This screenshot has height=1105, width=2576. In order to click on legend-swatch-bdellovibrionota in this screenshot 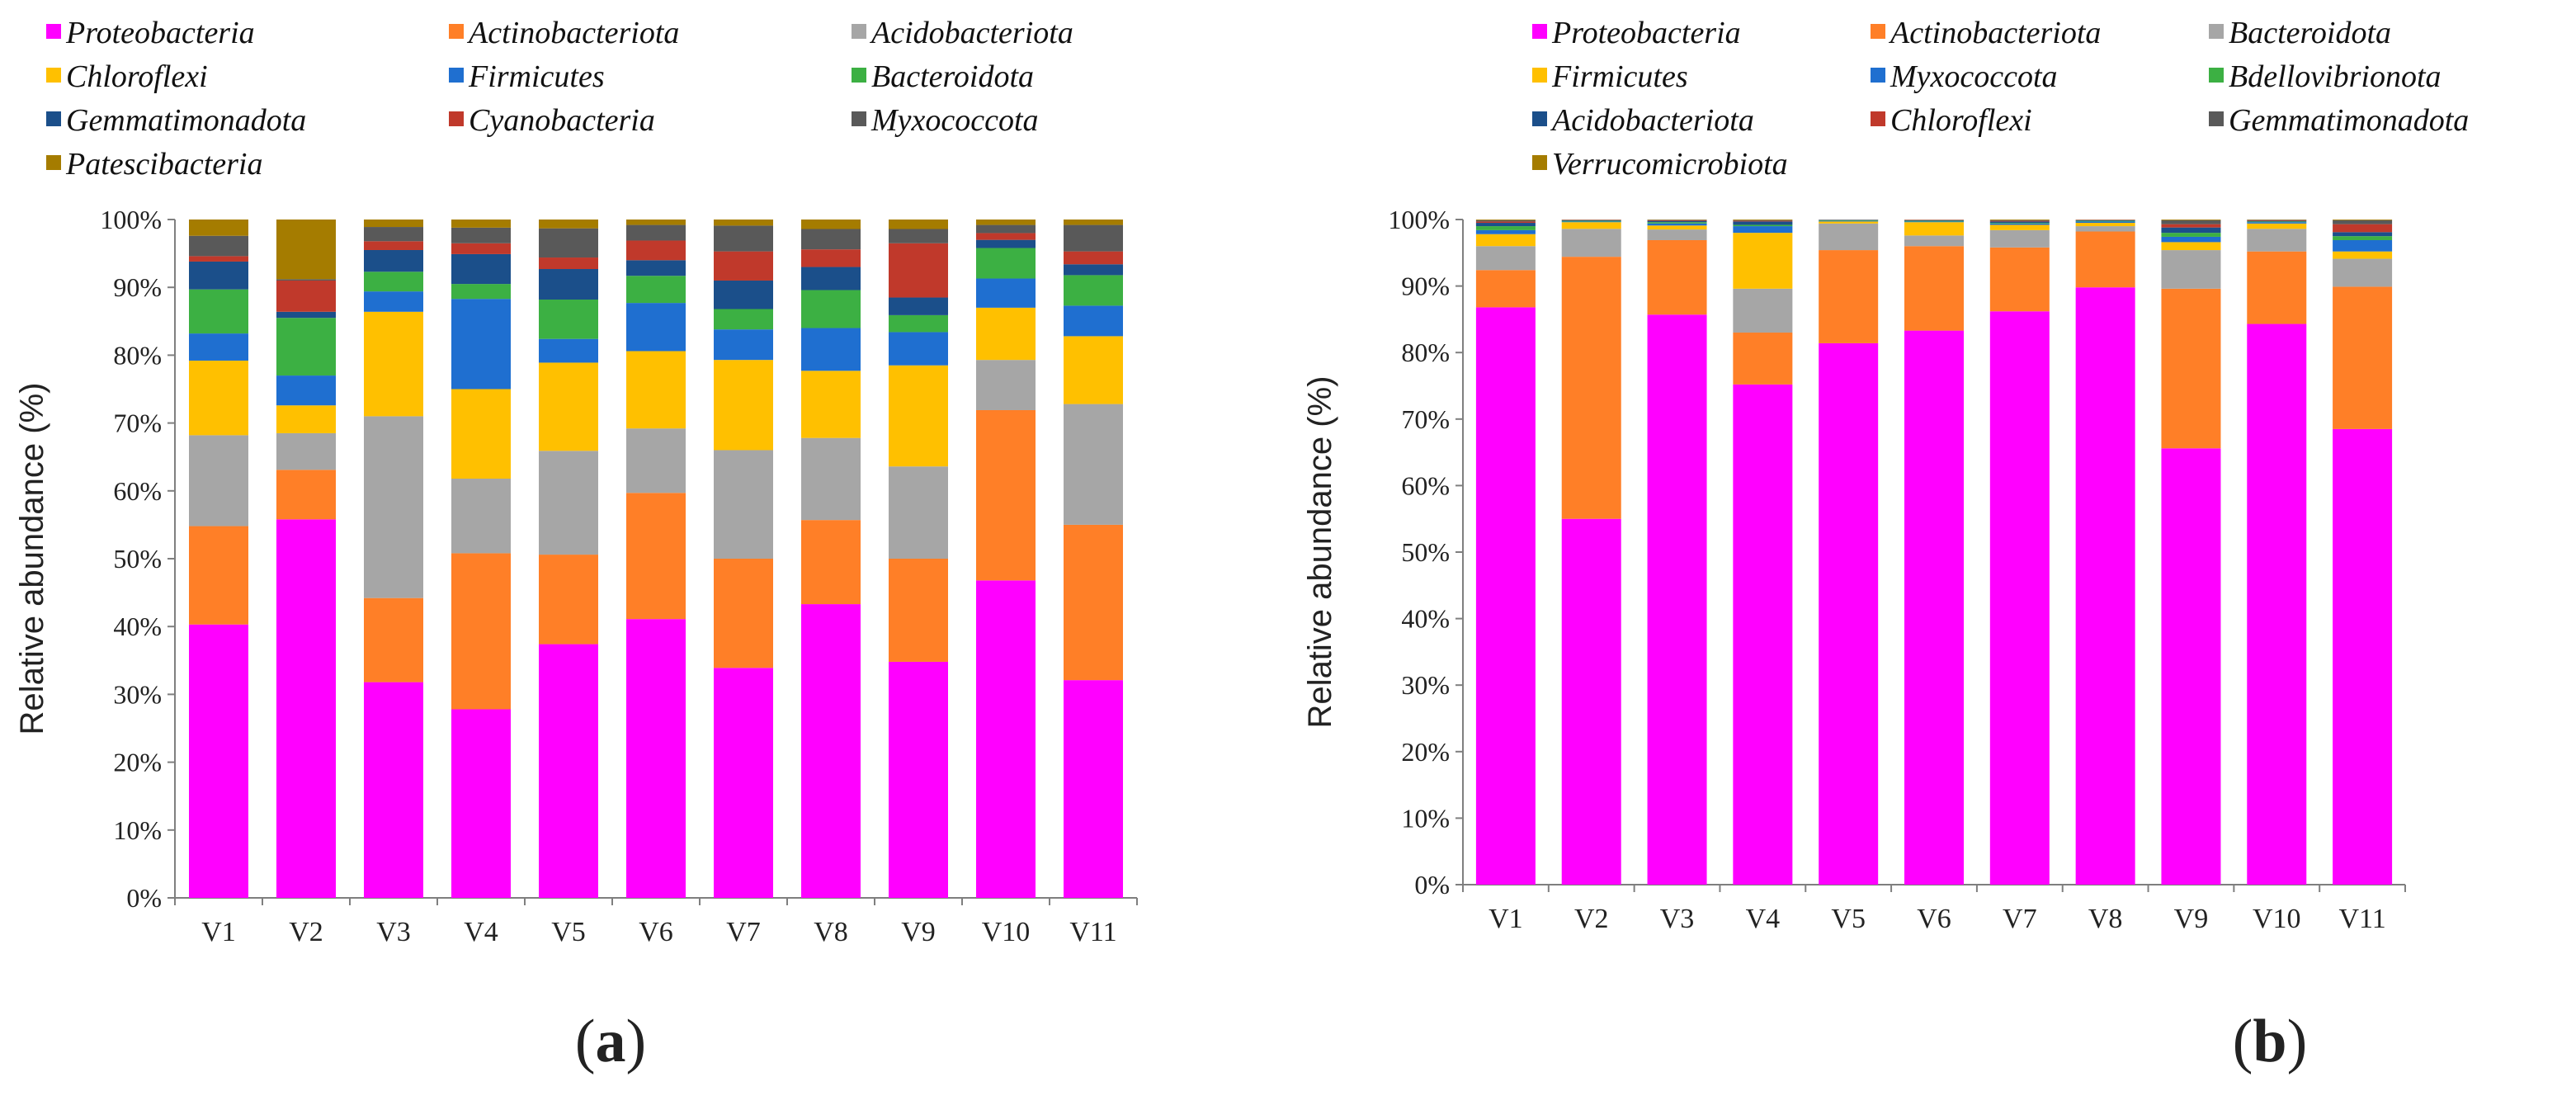, I will do `click(2216, 75)`.